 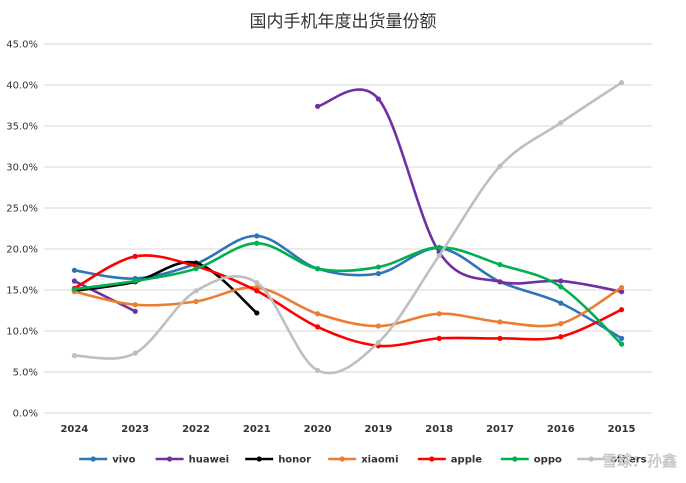 I want to click on legend: vivo huawei honor xiaomi apple oppo others, so click(x=363, y=460).